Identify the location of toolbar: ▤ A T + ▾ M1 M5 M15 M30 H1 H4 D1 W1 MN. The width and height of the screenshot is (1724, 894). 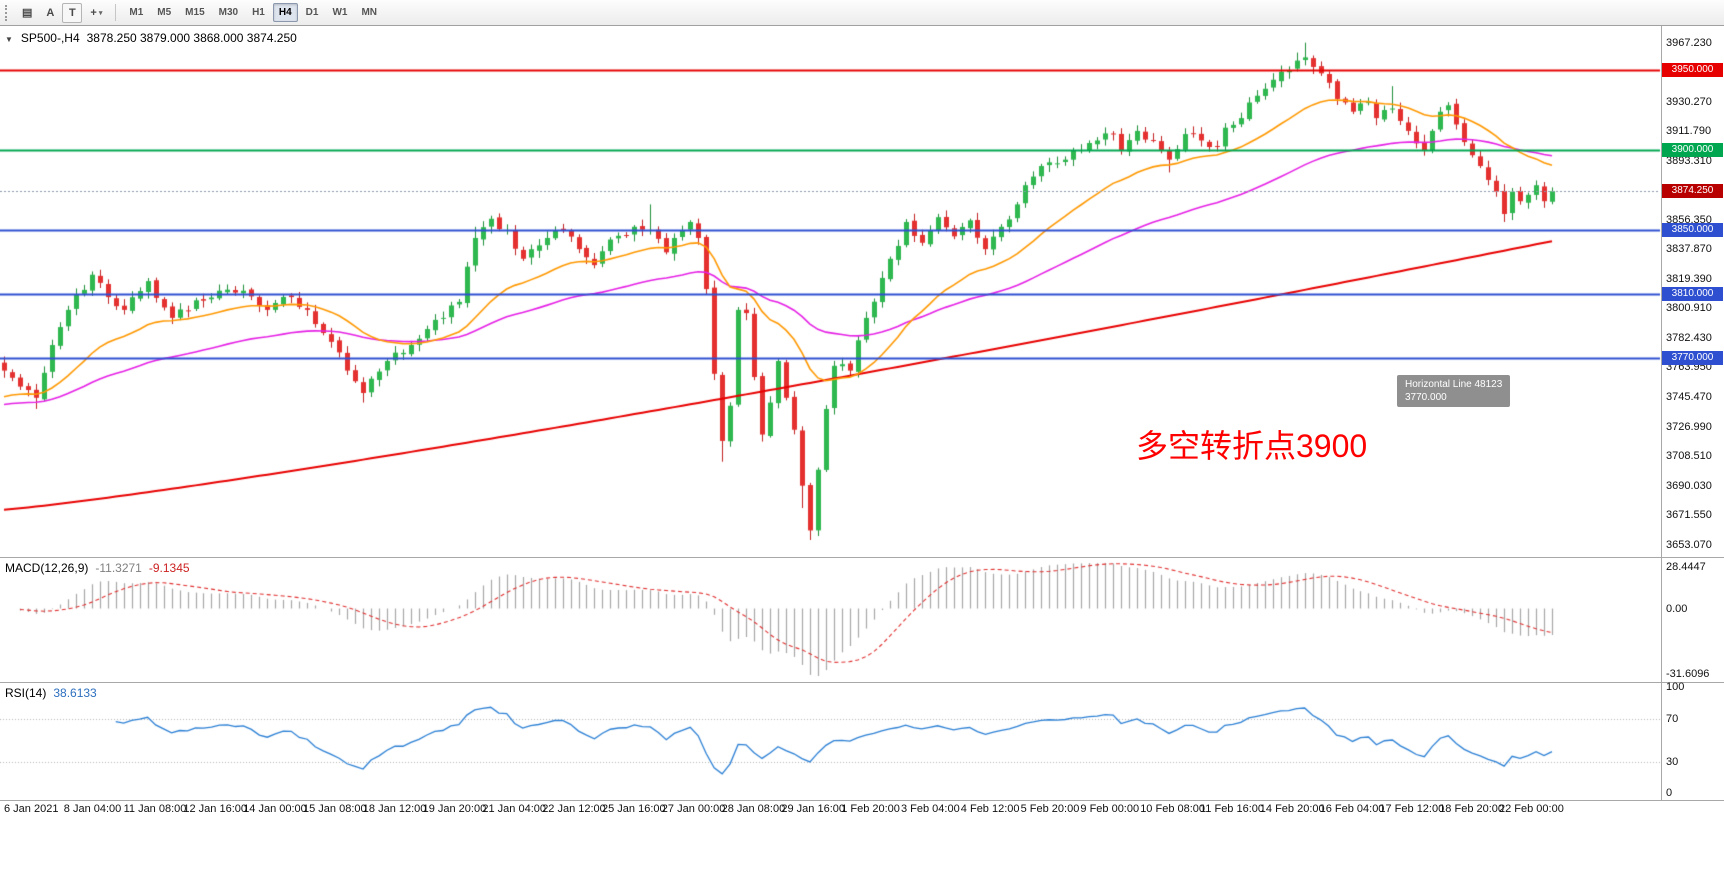
(862, 13).